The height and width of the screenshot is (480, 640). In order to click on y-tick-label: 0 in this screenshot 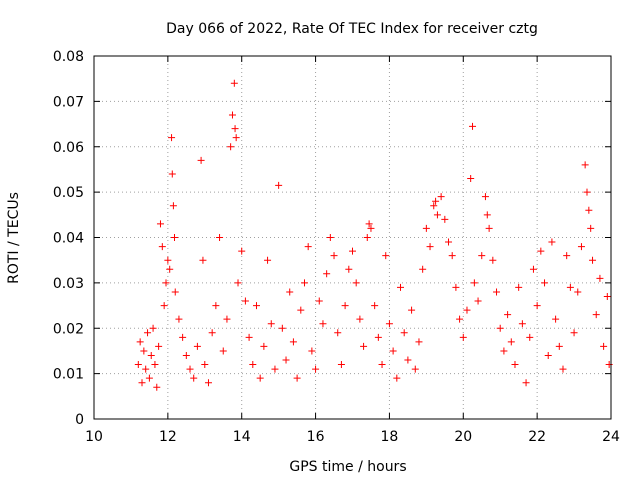, I will do `click(79, 420)`.